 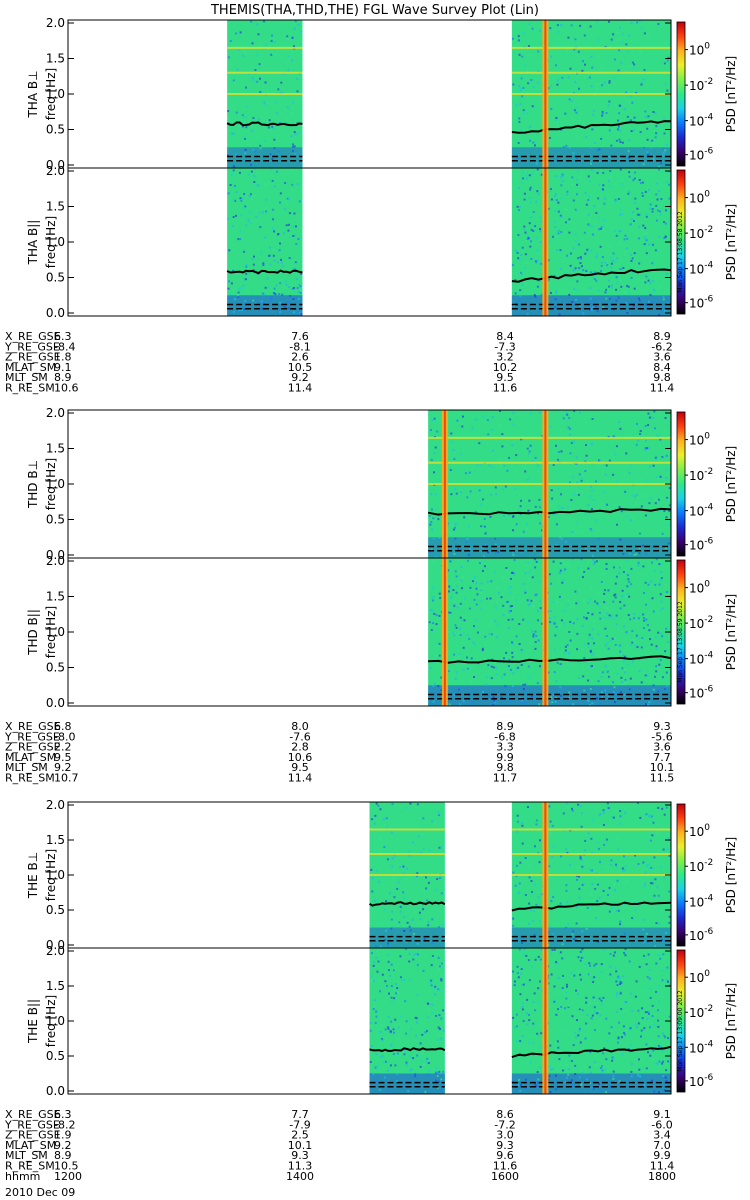 I want to click on ephemeris-value: 7.0, so click(x=662, y=1145).